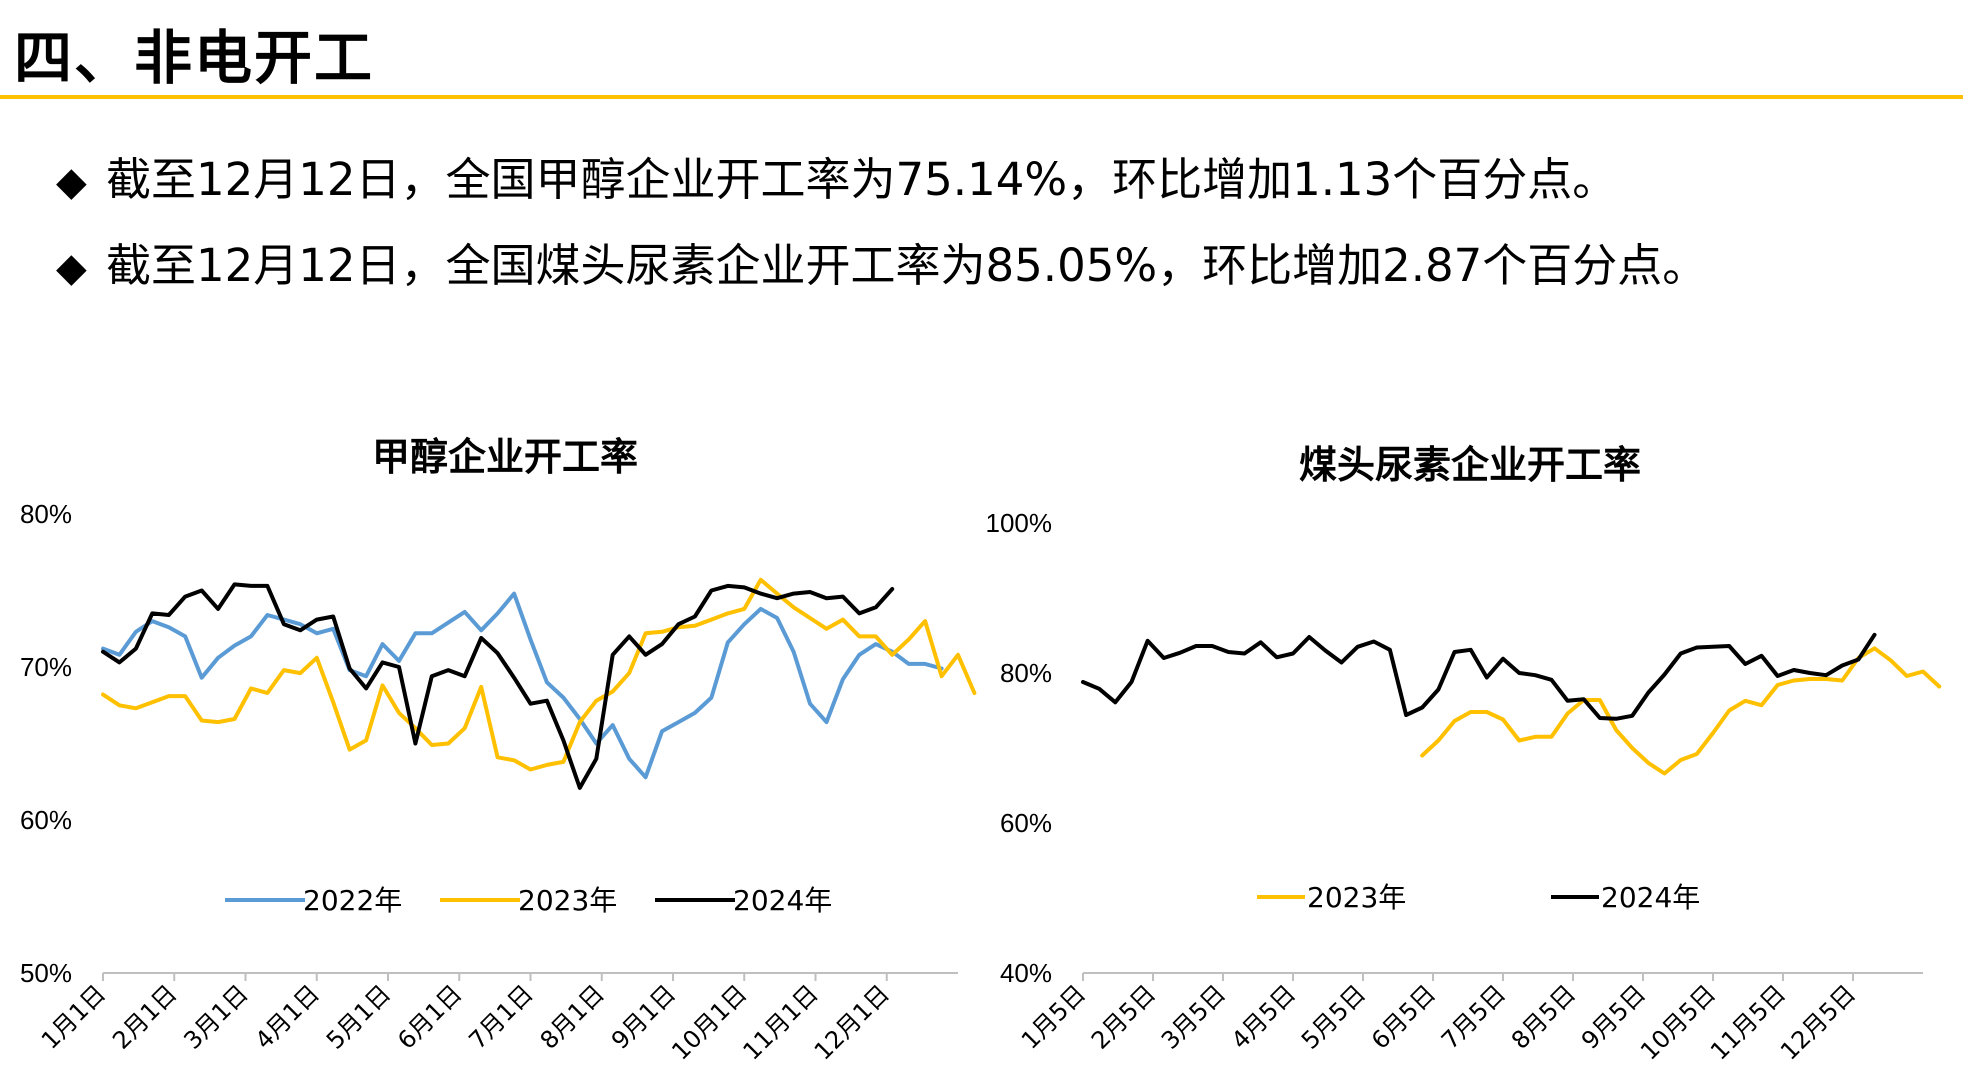  I want to click on x-tick-label: 6月5日, so click(1403, 1016).